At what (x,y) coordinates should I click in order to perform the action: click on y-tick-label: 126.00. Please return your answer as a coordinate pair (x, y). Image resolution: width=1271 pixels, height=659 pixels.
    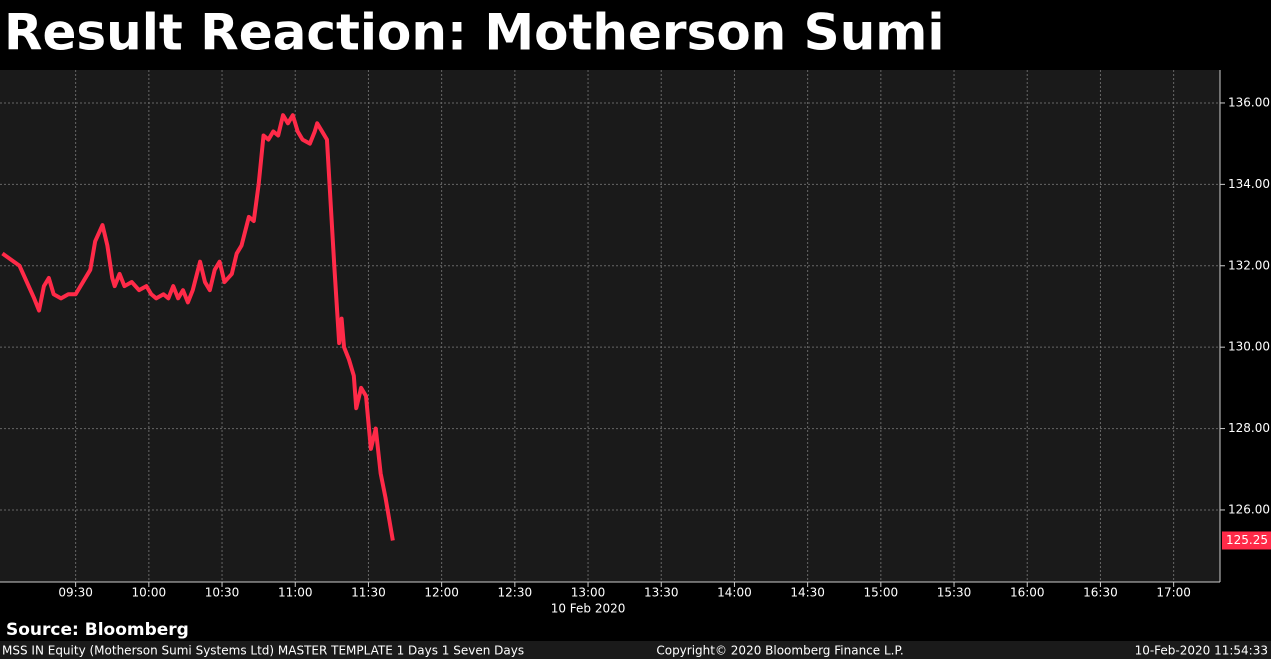
    Looking at the image, I should click on (1249, 509).